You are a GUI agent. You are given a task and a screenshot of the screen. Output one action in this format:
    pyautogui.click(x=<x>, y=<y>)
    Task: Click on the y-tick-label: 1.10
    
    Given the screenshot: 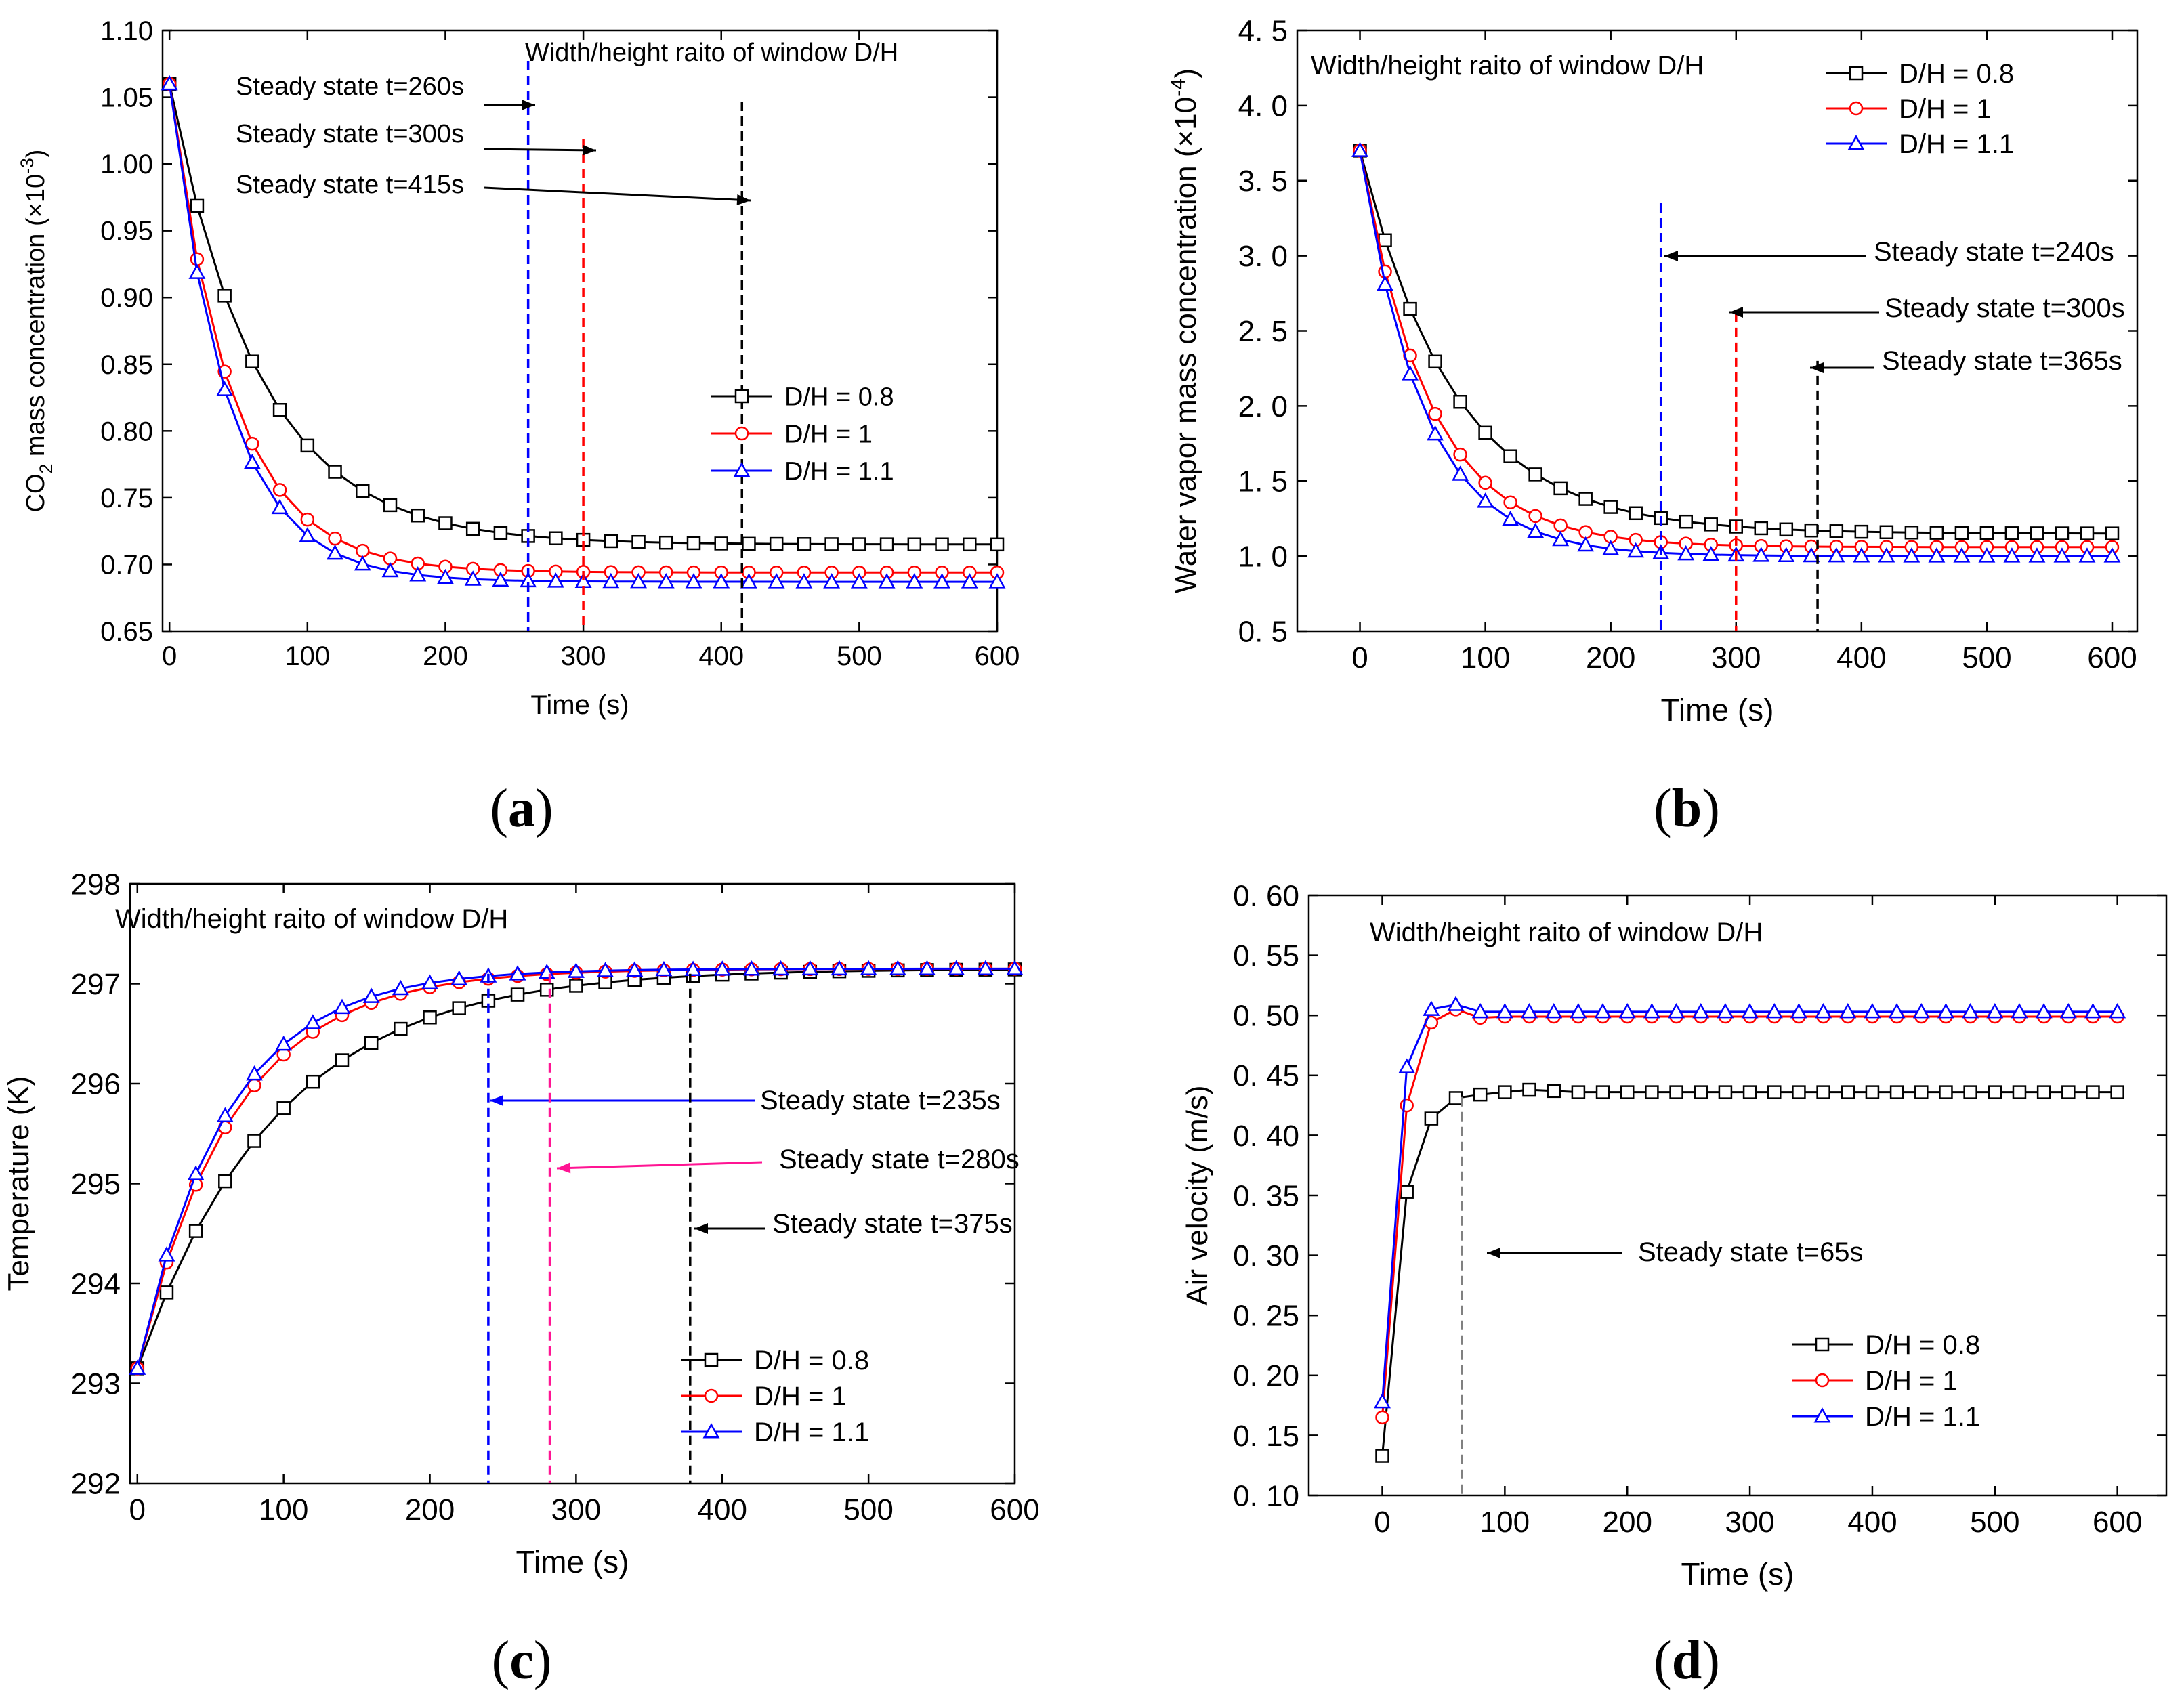 What is the action you would take?
    pyautogui.click(x=126, y=31)
    